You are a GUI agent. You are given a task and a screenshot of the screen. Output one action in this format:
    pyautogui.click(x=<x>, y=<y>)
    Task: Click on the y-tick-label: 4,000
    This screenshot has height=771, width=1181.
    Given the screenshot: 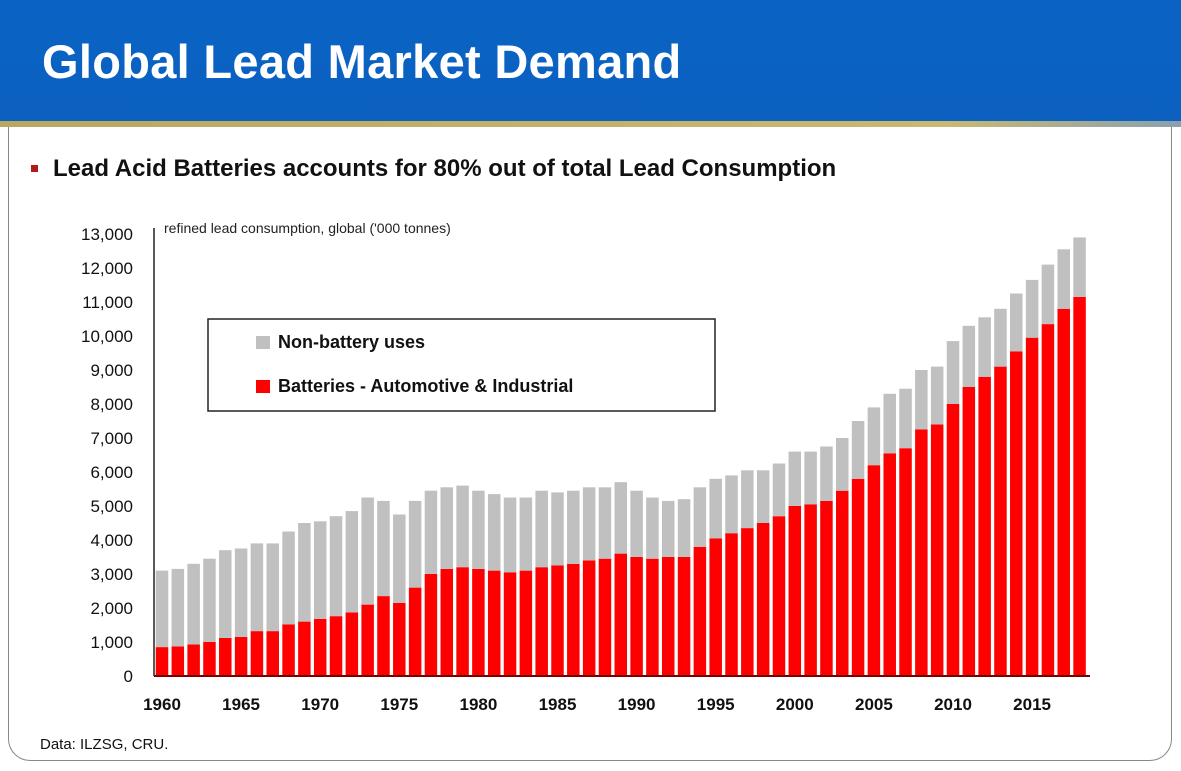 What is the action you would take?
    pyautogui.click(x=111, y=540)
    